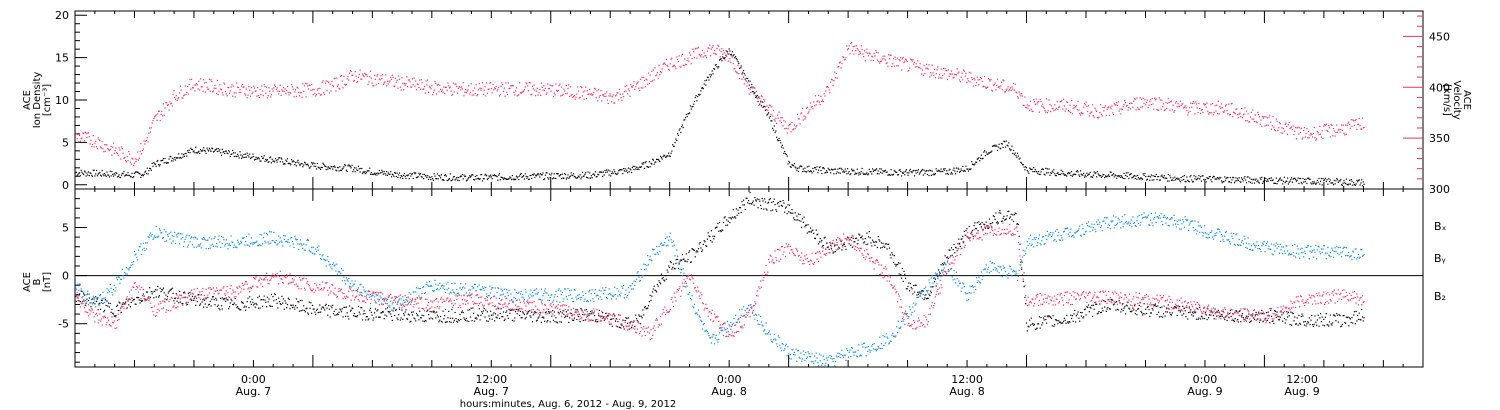 This screenshot has width=1500, height=410. What do you see at coordinates (1466, 100) in the screenshot?
I see `top-right-title-line-1: ACE` at bounding box center [1466, 100].